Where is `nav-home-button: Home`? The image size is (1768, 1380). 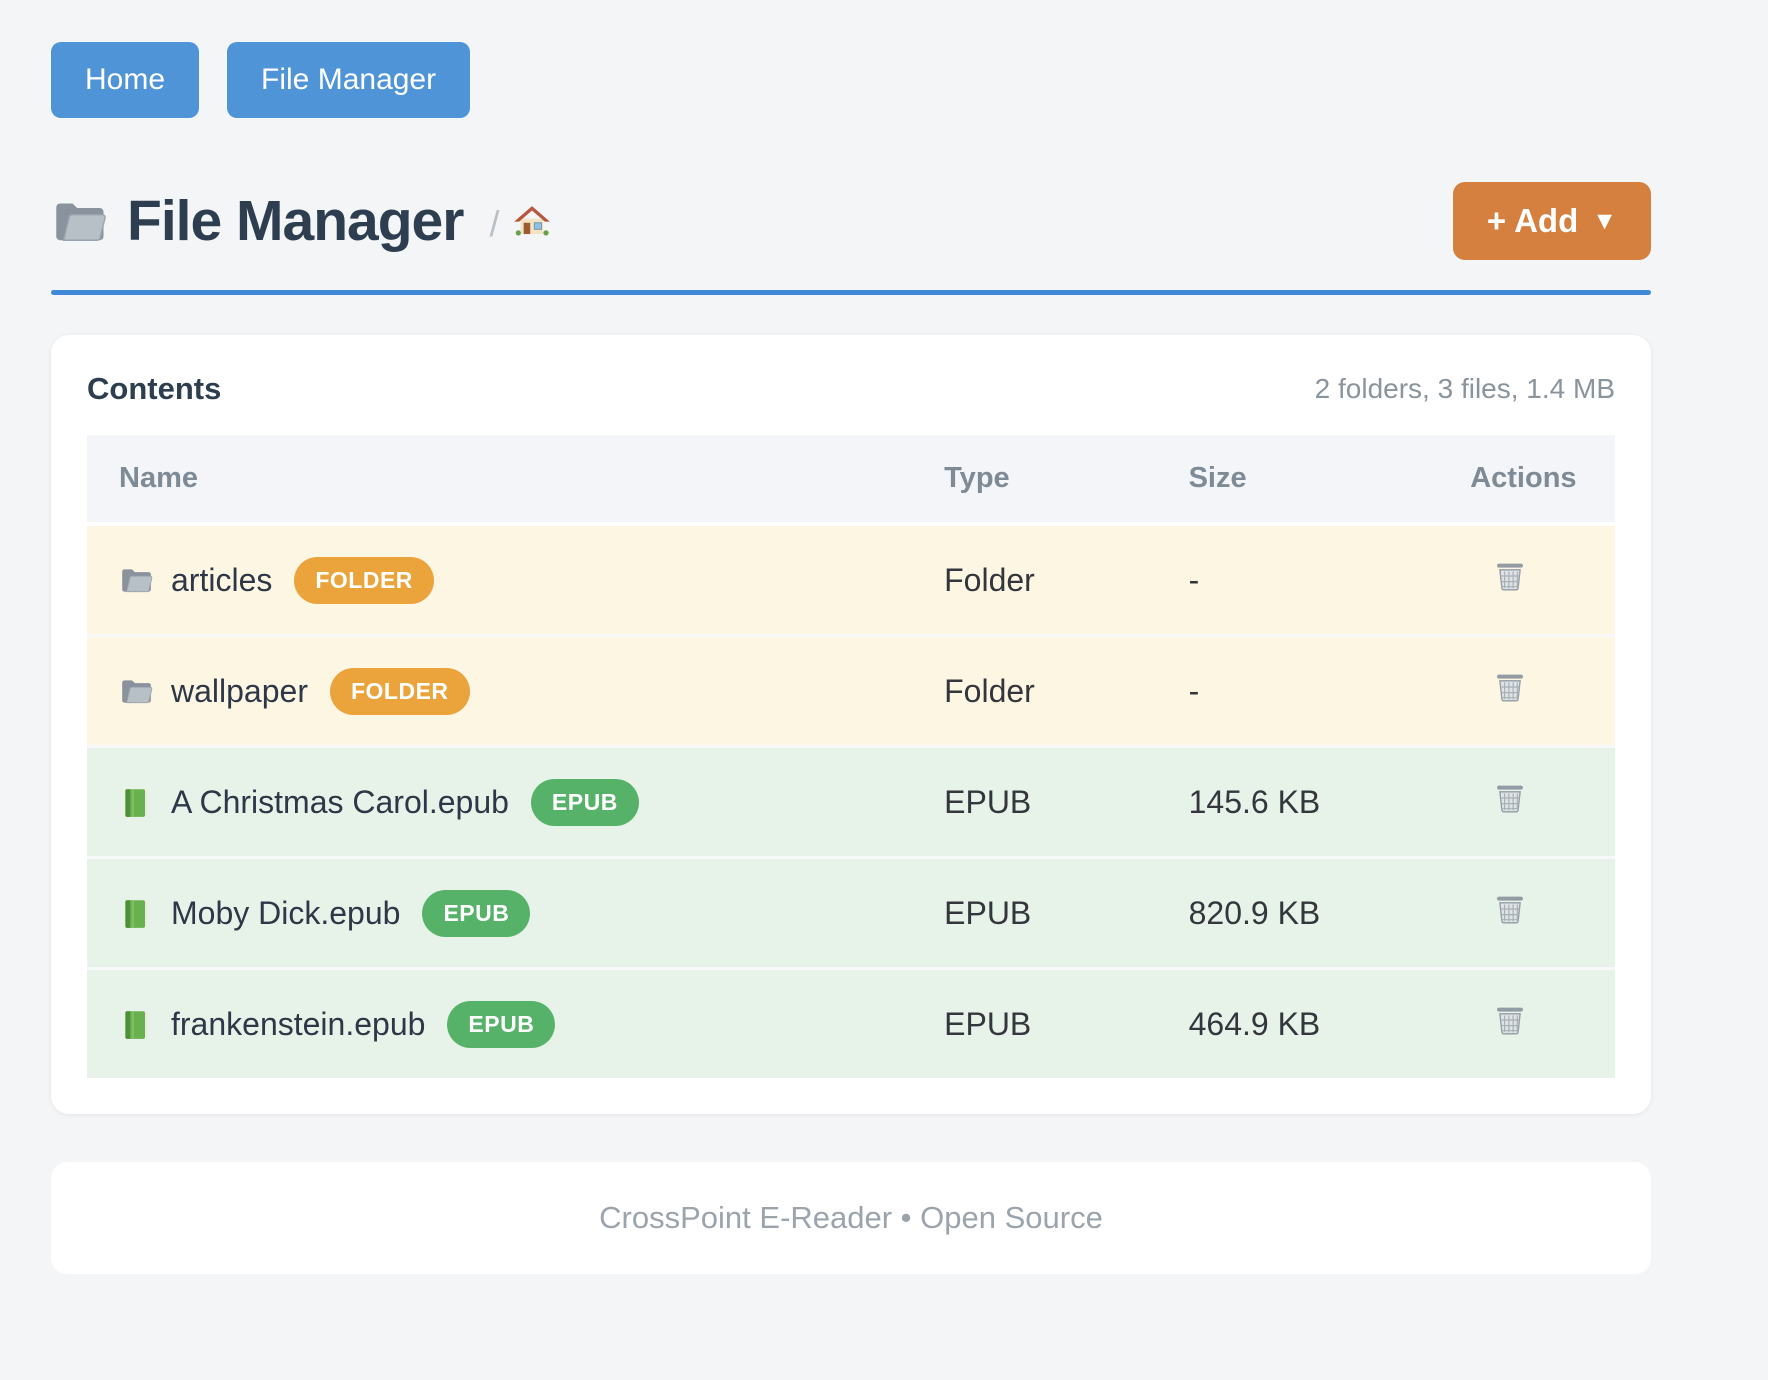 nav-home-button: Home is located at coordinates (125, 80).